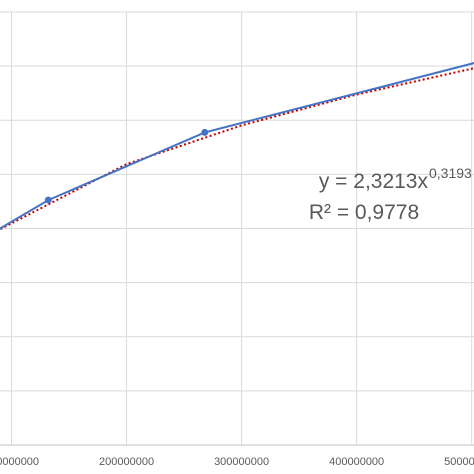 This screenshot has width=474, height=474. Describe the element at coordinates (374, 181) in the screenshot. I see `equation: y = 2,3213x` at that location.